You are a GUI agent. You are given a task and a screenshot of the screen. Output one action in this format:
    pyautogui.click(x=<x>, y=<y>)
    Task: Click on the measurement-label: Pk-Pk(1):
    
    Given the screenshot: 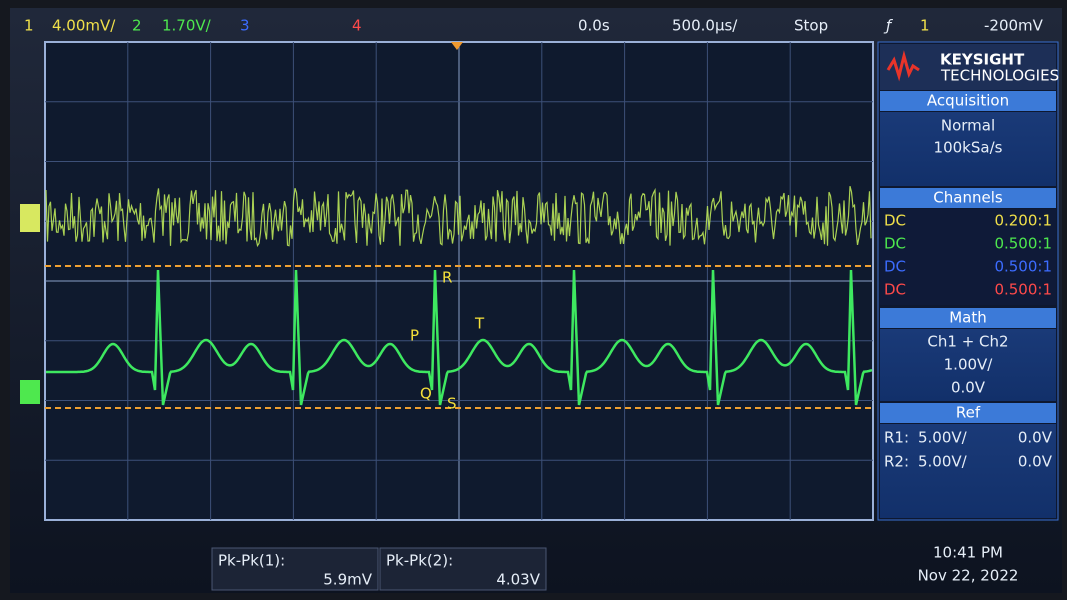 What is the action you would take?
    pyautogui.click(x=251, y=561)
    